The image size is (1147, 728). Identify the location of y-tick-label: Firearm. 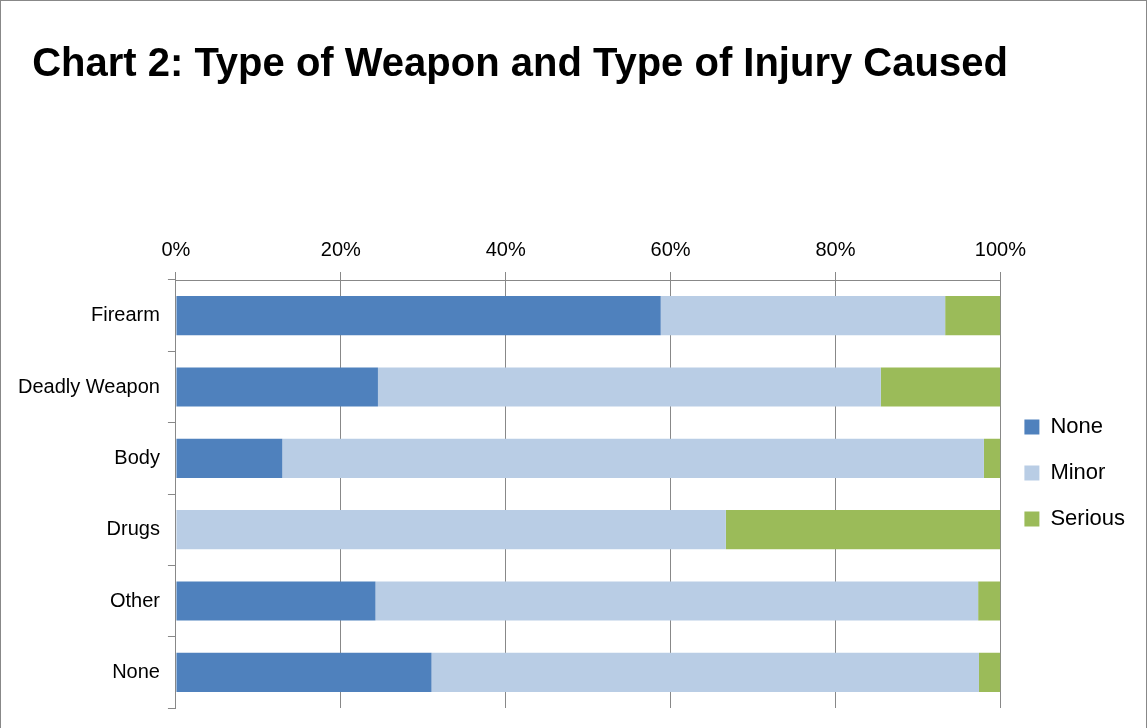
(125, 314).